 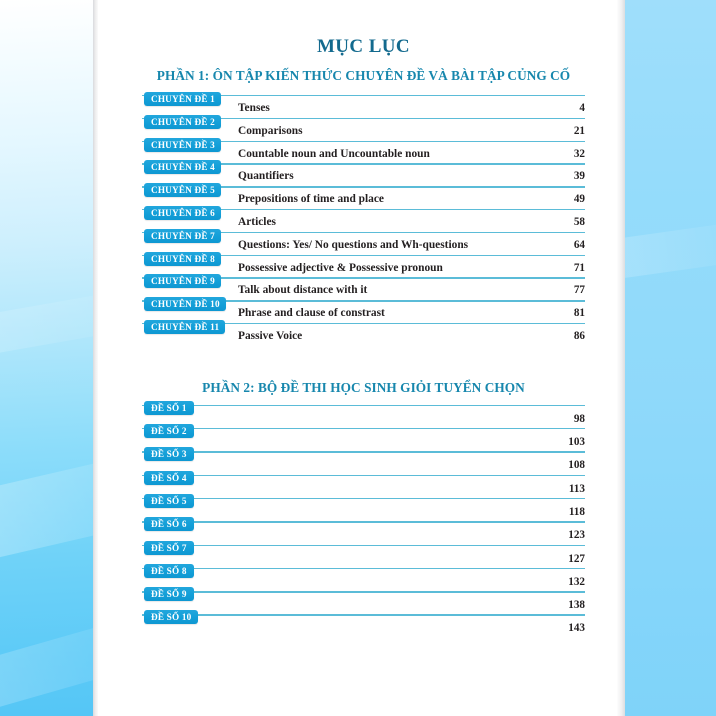 What do you see at coordinates (185, 304) in the screenshot?
I see `entry-number-badge: CHUYÊN ĐỀ 10` at bounding box center [185, 304].